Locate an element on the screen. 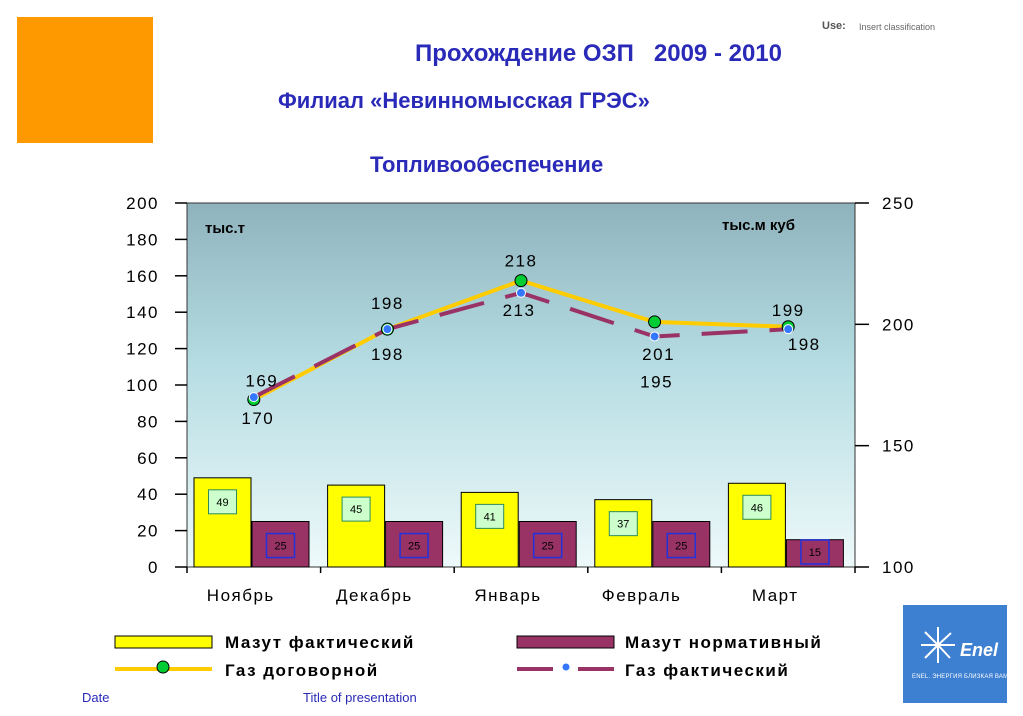  enel-tagline: ENEL. ЭНЕРГИЯ БЛИЗКАЯ ВАМ. is located at coordinates (961, 677).